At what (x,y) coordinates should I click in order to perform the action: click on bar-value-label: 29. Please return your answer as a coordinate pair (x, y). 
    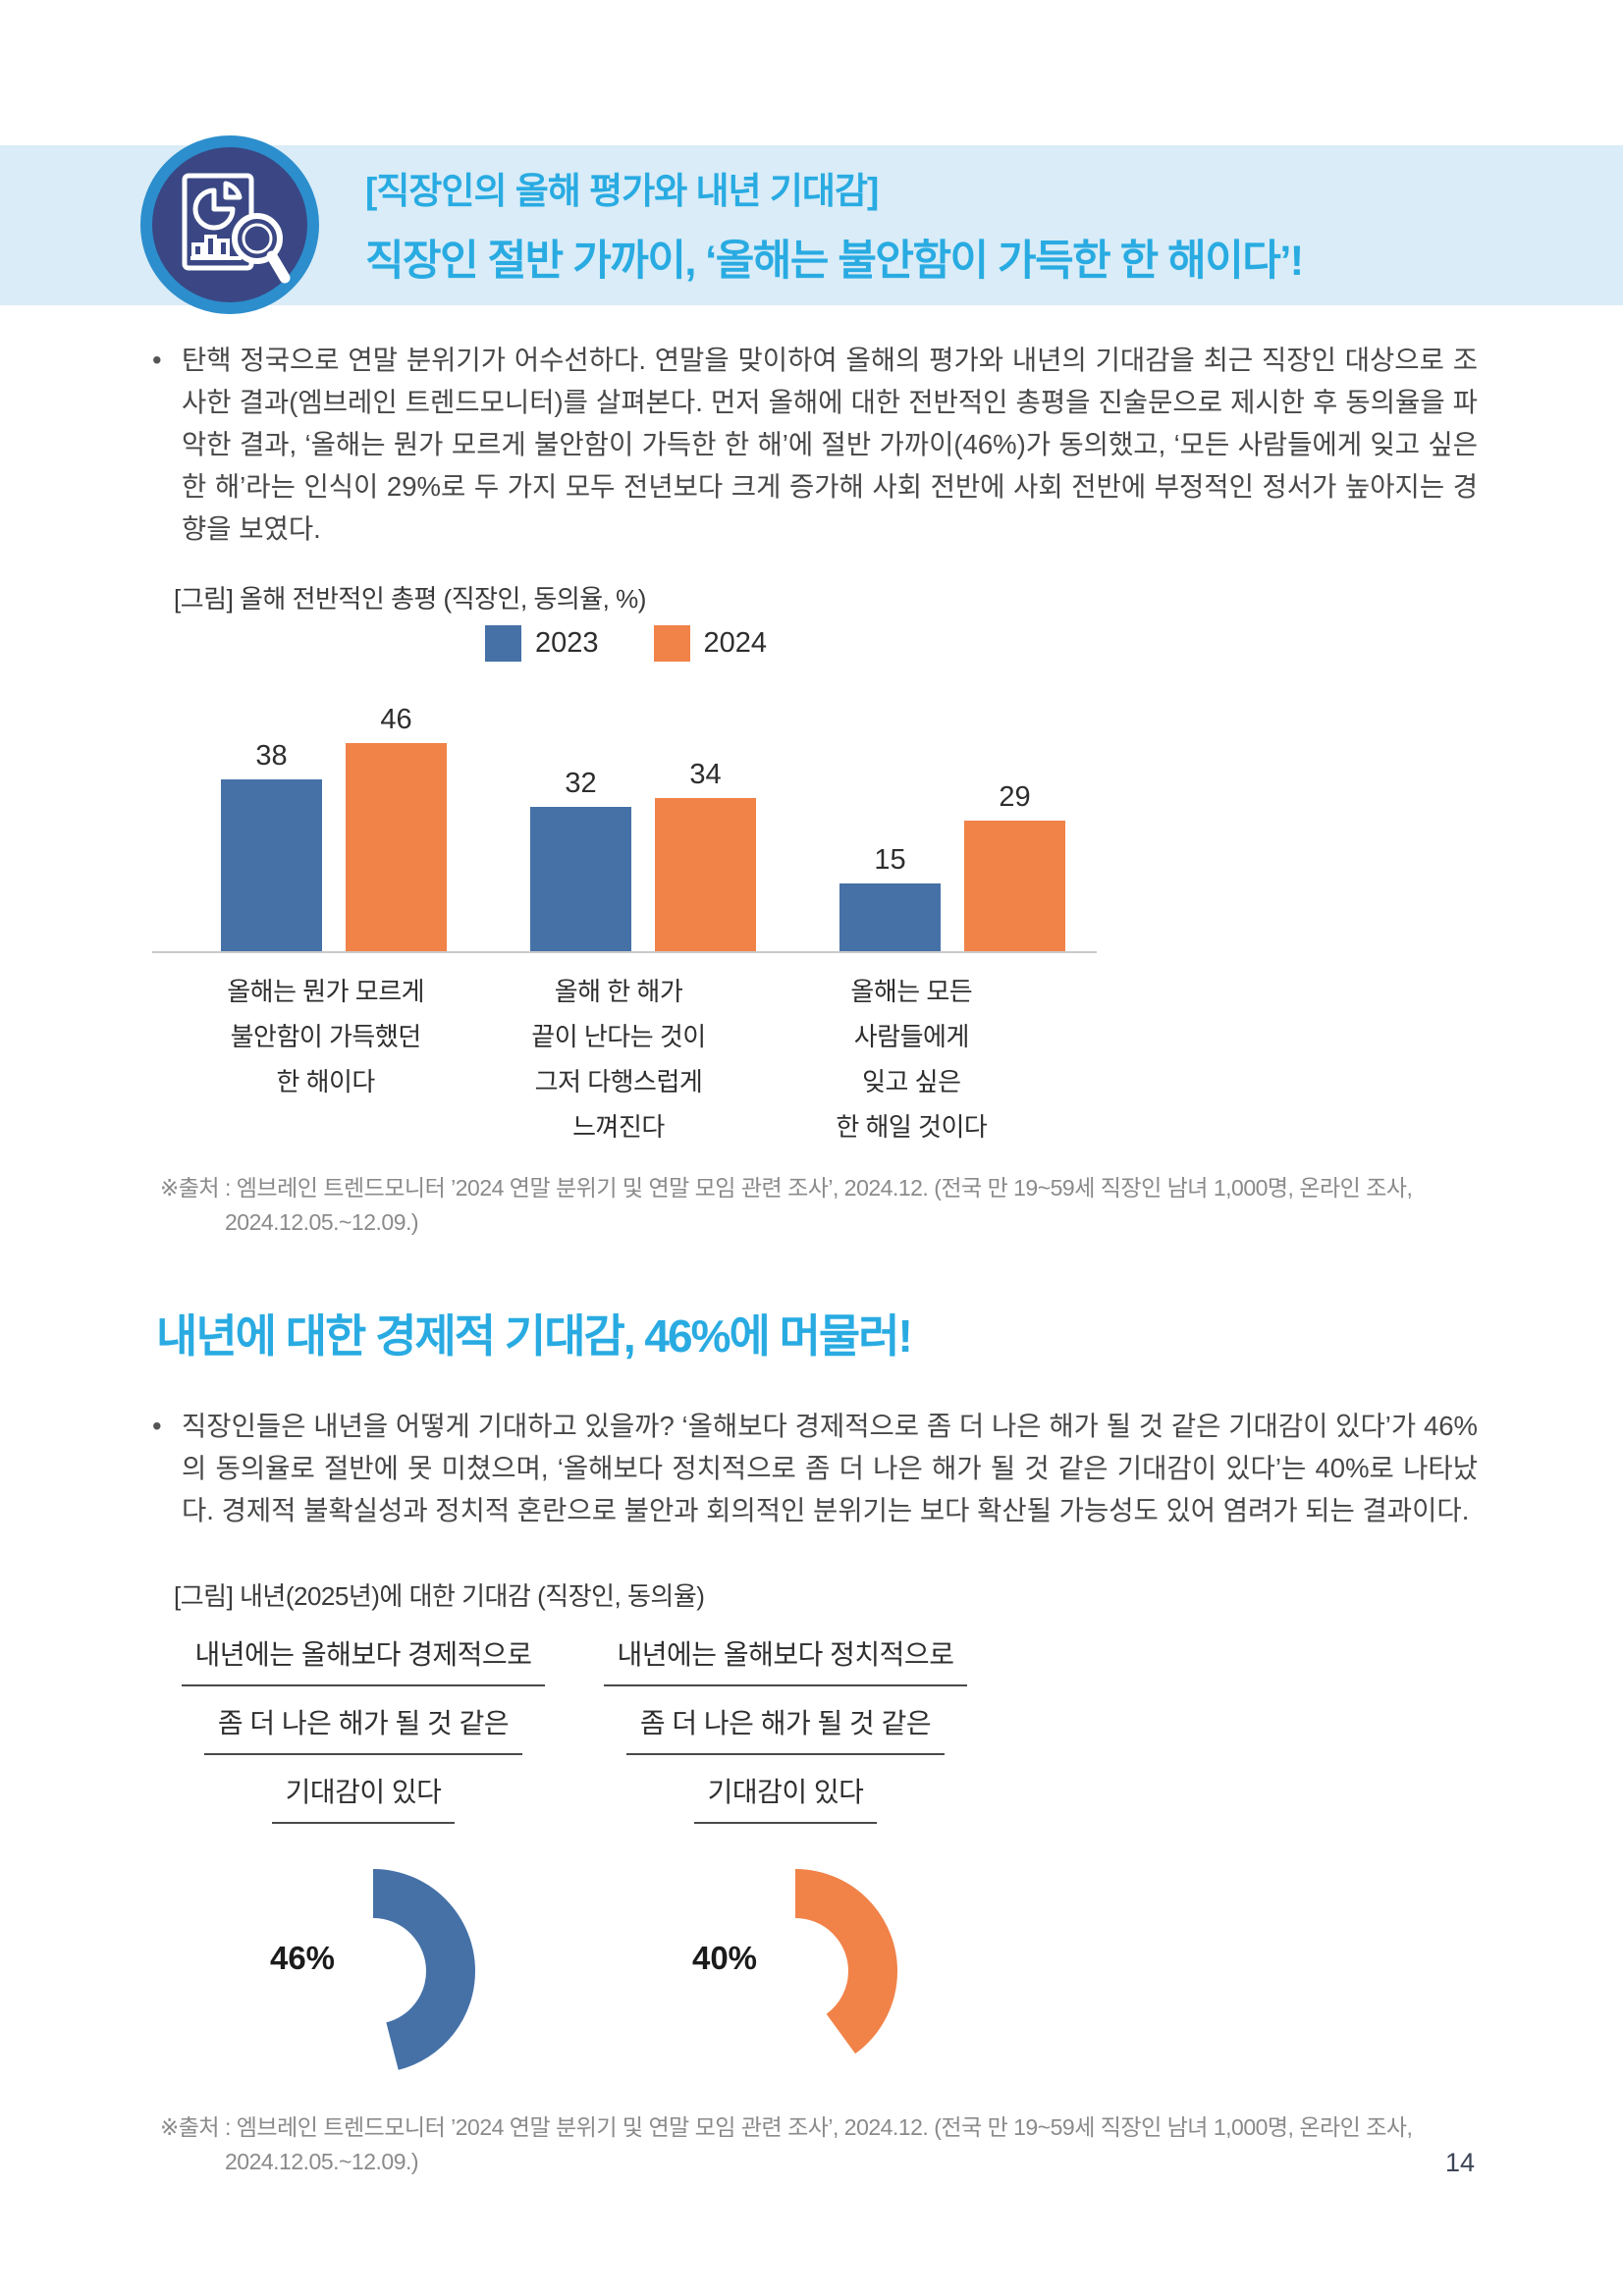
    Looking at the image, I should click on (1015, 797).